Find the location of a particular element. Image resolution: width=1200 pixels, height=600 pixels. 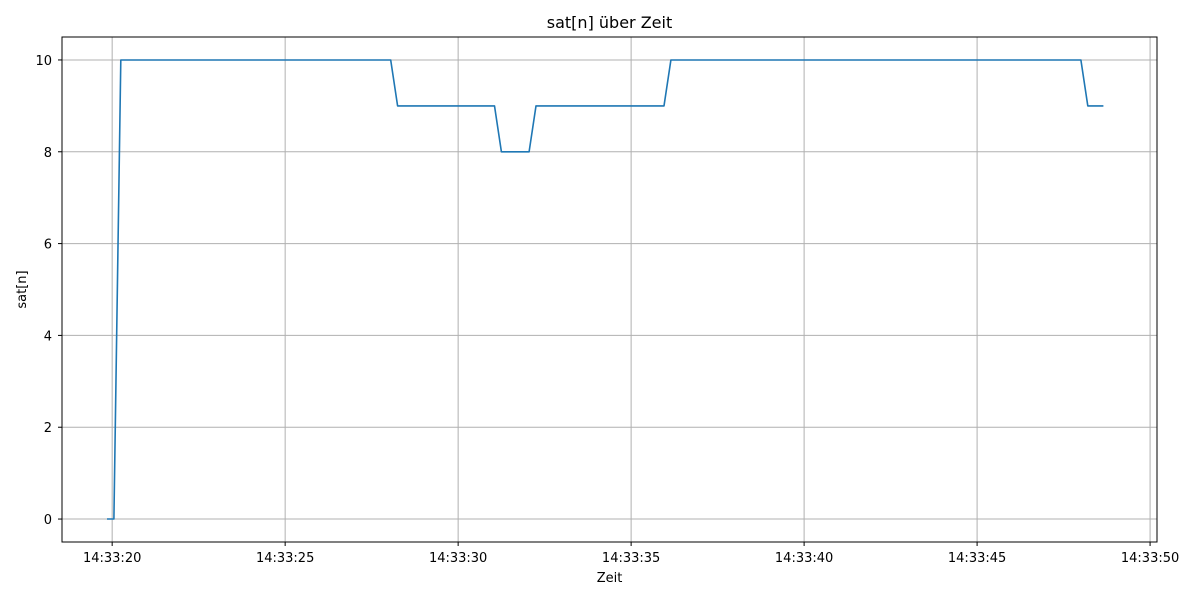

x-tick-label: 14:33:45 is located at coordinates (977, 558).